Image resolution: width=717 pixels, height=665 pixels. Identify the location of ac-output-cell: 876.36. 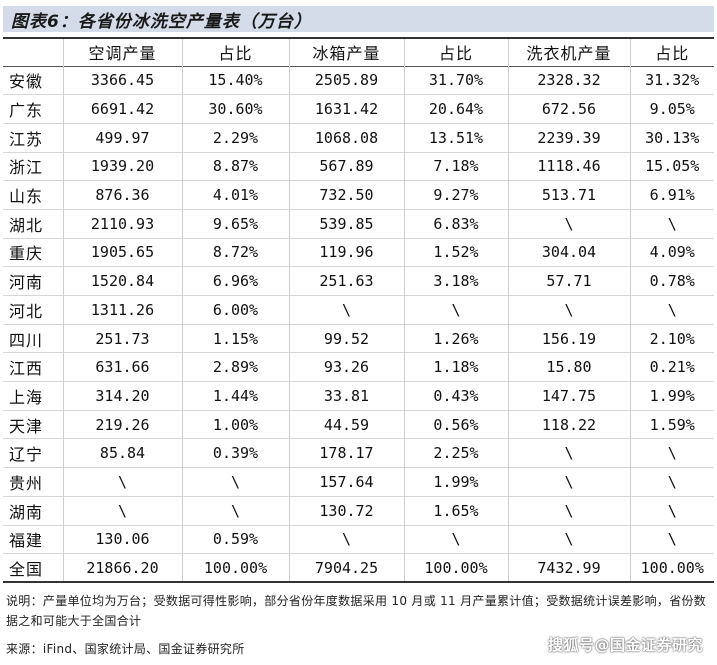
(122, 195).